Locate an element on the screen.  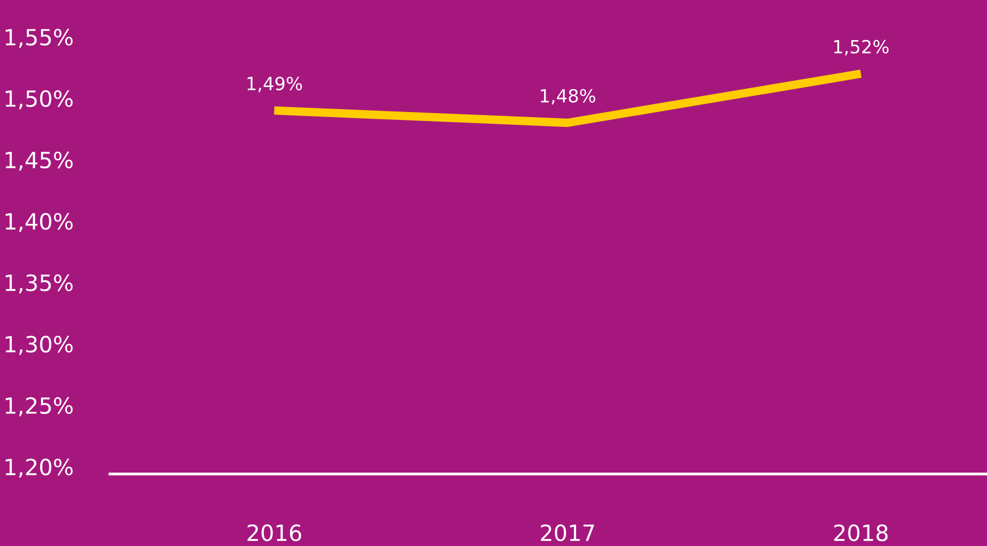
y-tick-label: 1,25% is located at coordinates (39, 406).